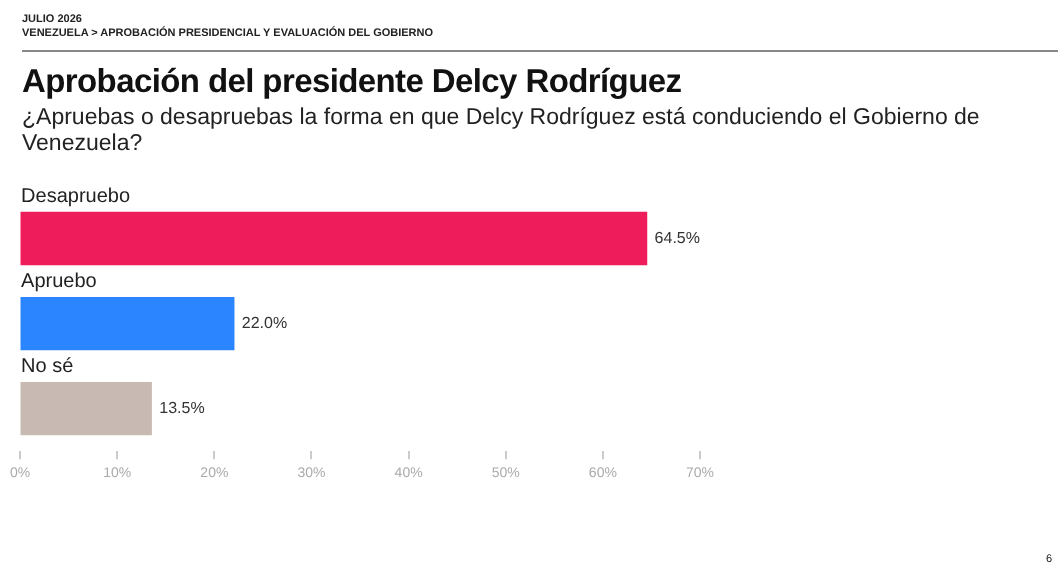  What do you see at coordinates (502, 132) in the screenshot?
I see `chart-subtitle: ¿Apruebas o desapruebas la forma en que Delcy Rodríguez está conduciendo el Gobierno de Venezuela?` at bounding box center [502, 132].